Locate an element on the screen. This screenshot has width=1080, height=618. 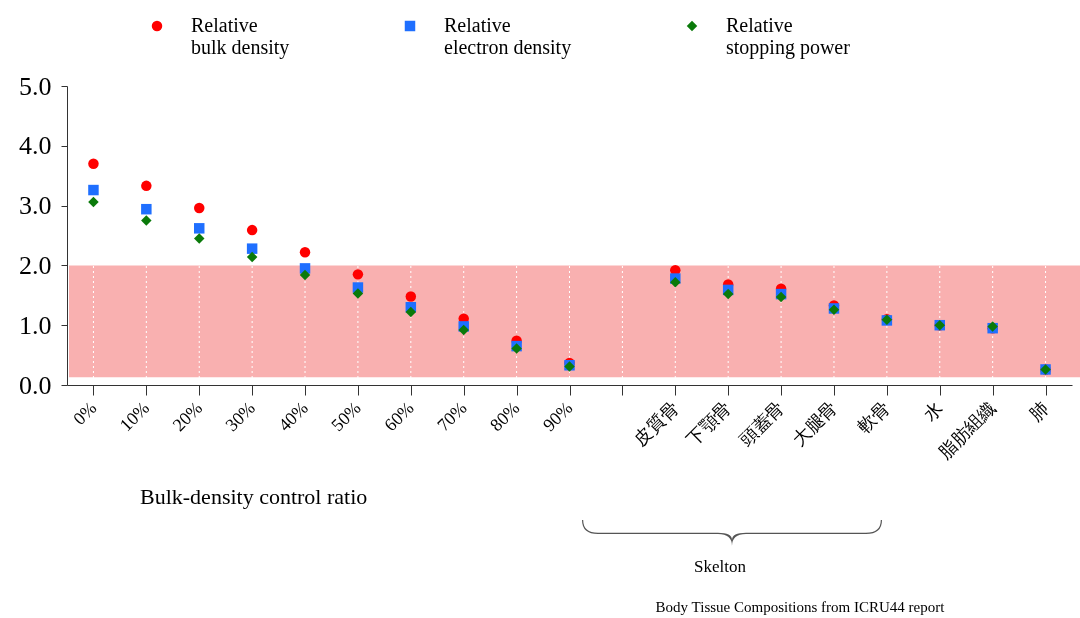
x-tick-label: 下顎骨 is located at coordinates (709, 424).